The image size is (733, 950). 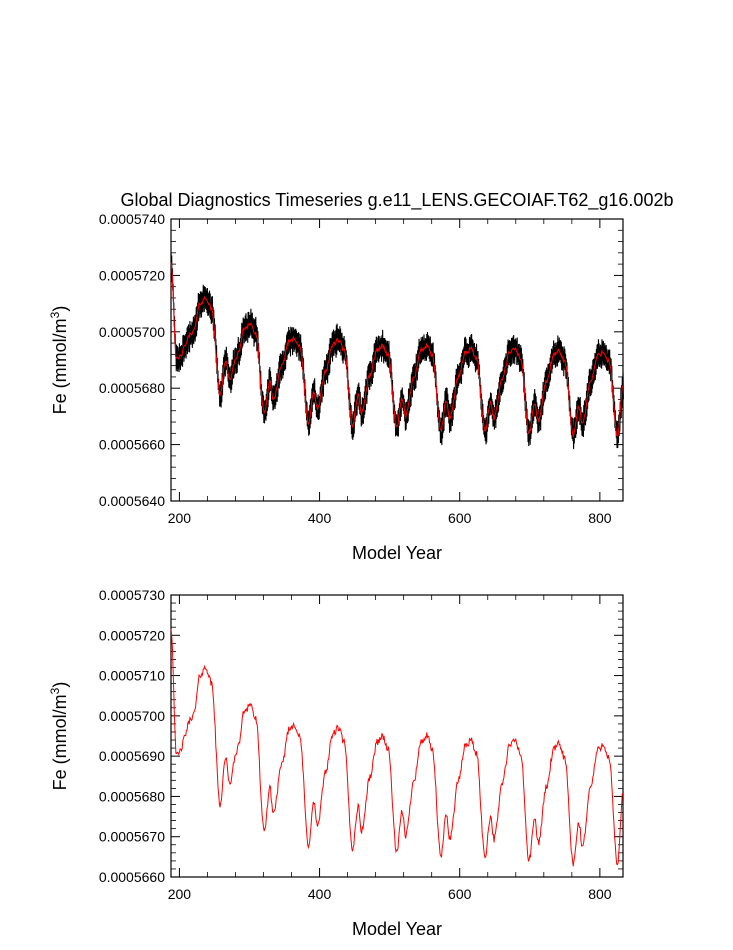 What do you see at coordinates (55, 314) in the screenshot?
I see `top-y-label-sup: 3` at bounding box center [55, 314].